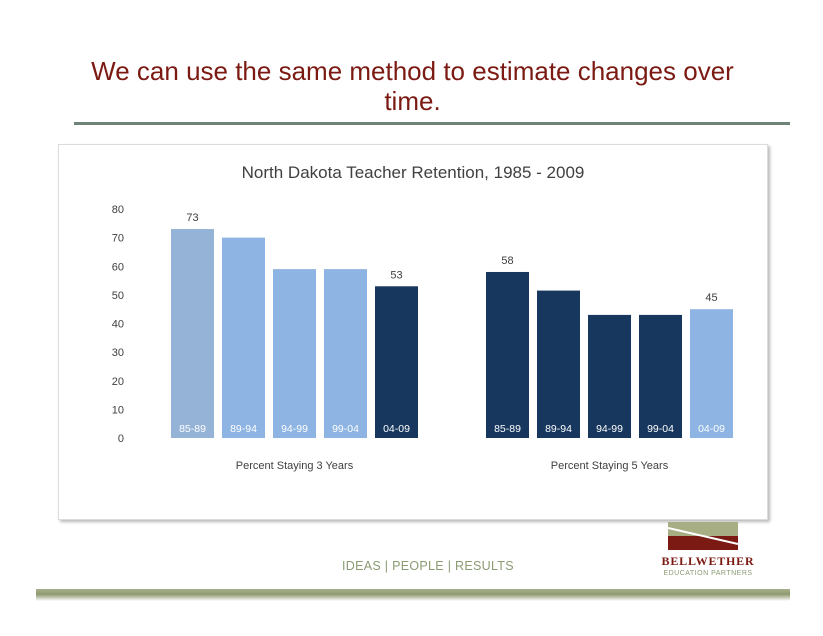 This screenshot has width=823, height=636. Describe the element at coordinates (118, 325) in the screenshot. I see `y-tick-label: 40` at that location.